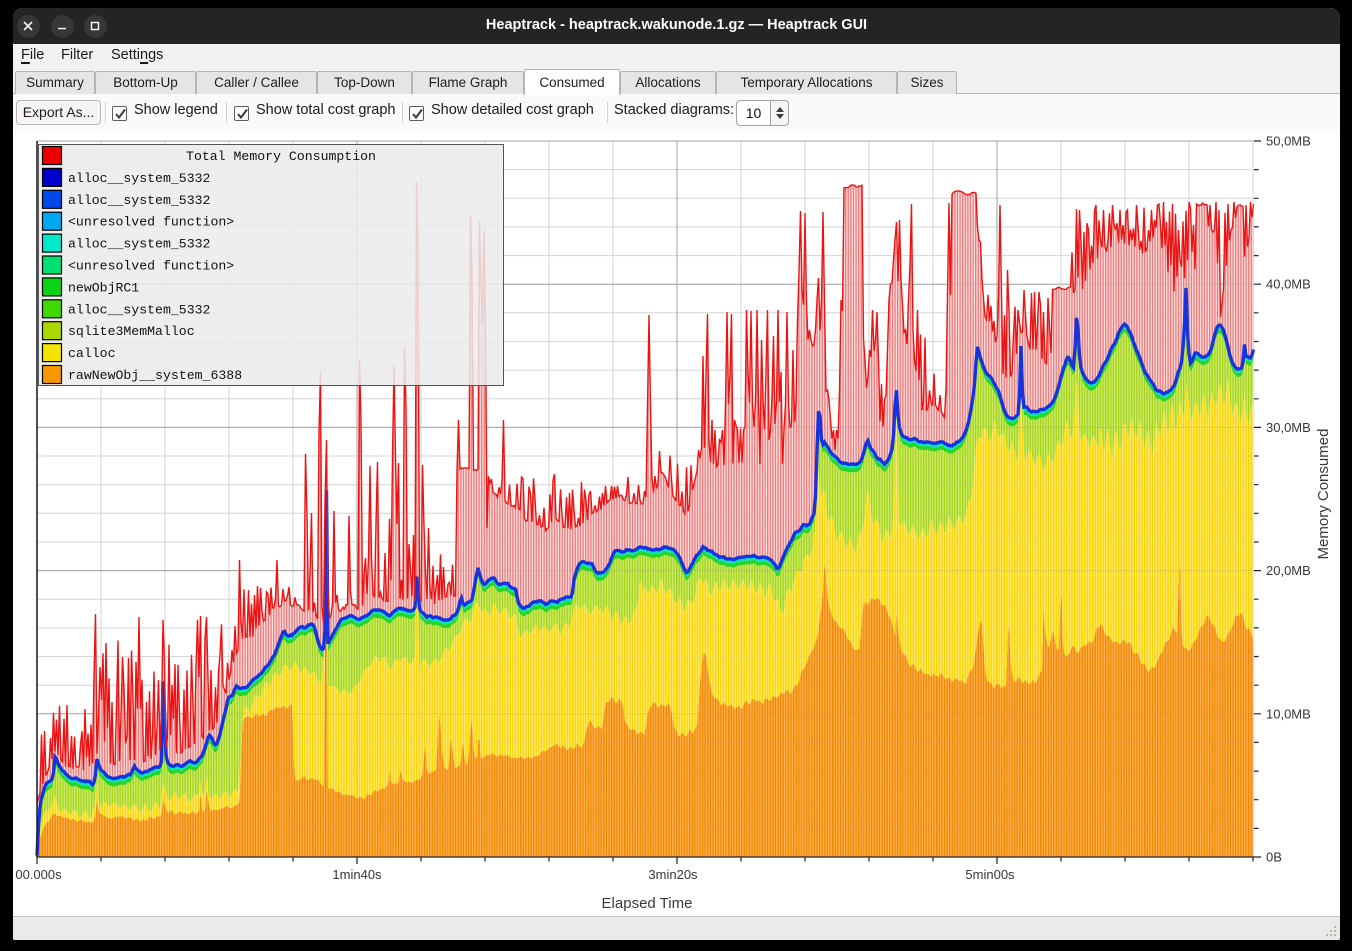 This screenshot has width=1352, height=951. Describe the element at coordinates (1274, 857) in the screenshot. I see `svg-text: 0B` at that location.